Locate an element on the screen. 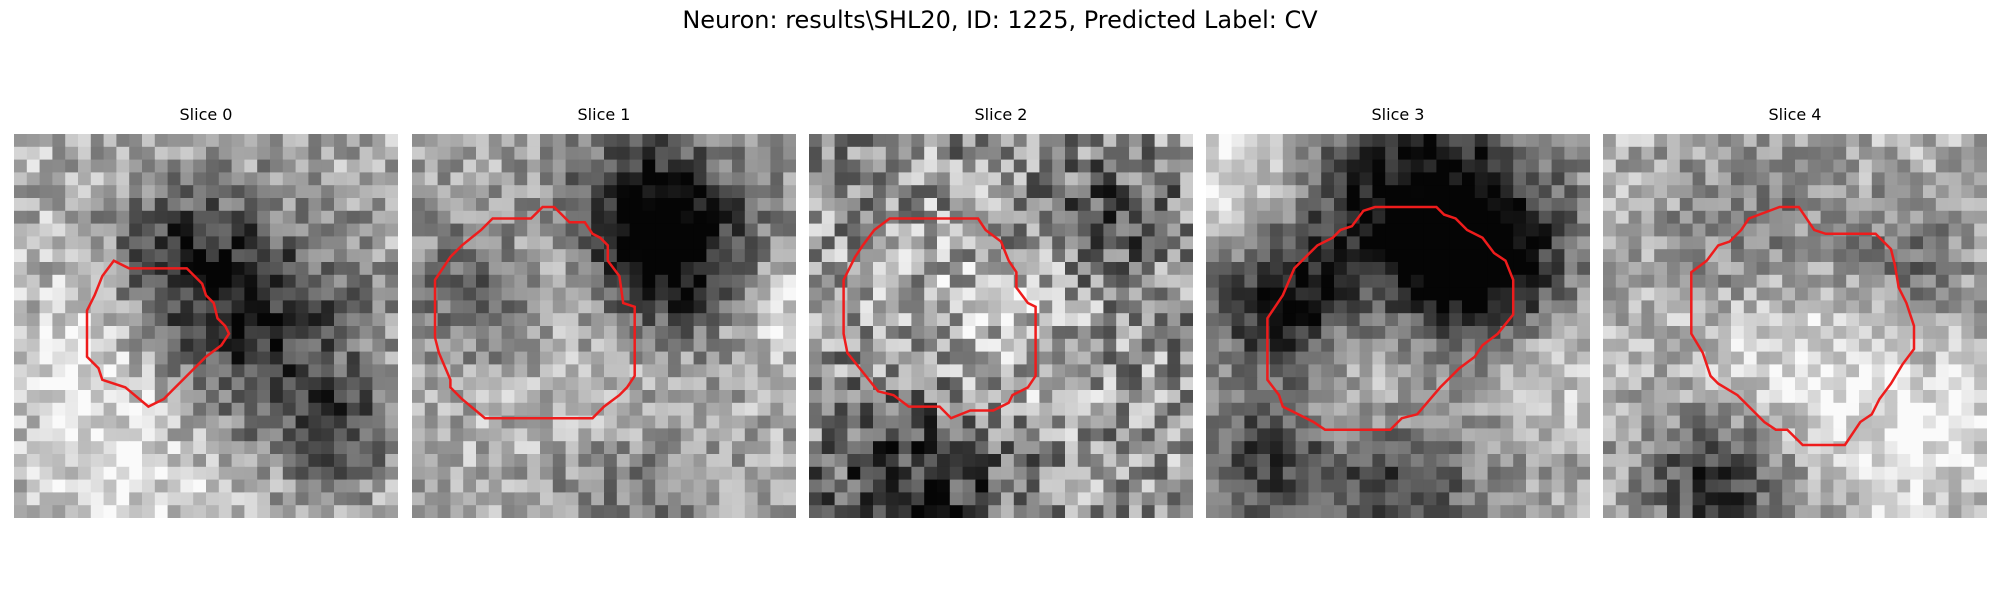 This screenshot has height=600, width=2000. slice-title-4: Slice 4 is located at coordinates (1795, 114).